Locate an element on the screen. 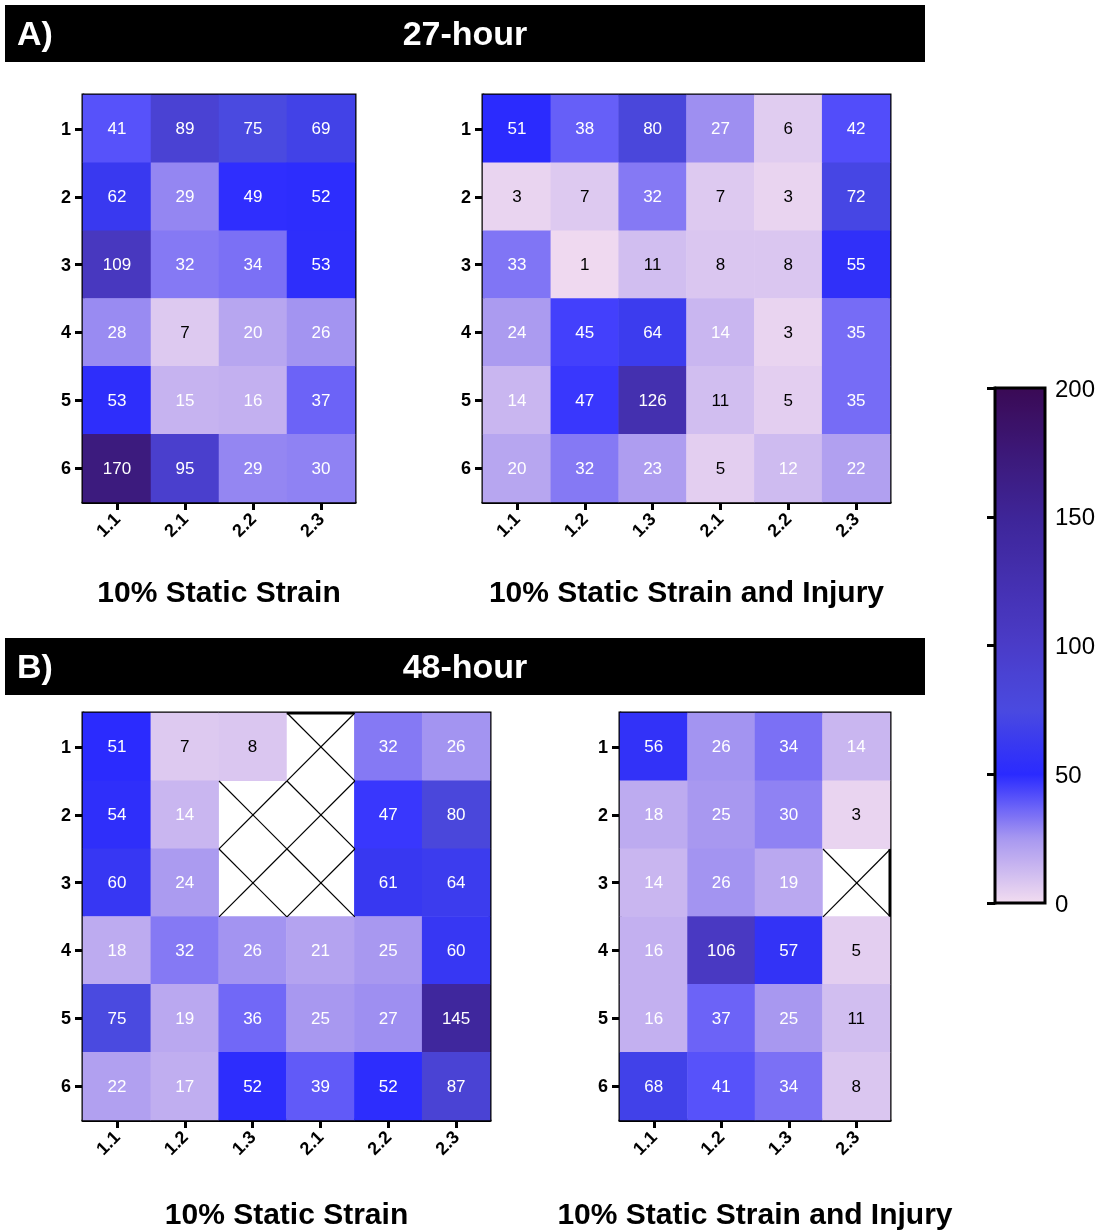  data-label: 12 is located at coordinates (788, 468).